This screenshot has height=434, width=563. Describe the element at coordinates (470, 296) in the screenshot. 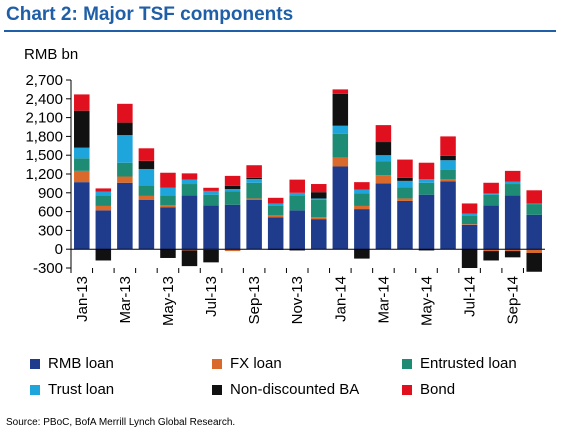

I see `x-tick-label: Jul-14` at that location.